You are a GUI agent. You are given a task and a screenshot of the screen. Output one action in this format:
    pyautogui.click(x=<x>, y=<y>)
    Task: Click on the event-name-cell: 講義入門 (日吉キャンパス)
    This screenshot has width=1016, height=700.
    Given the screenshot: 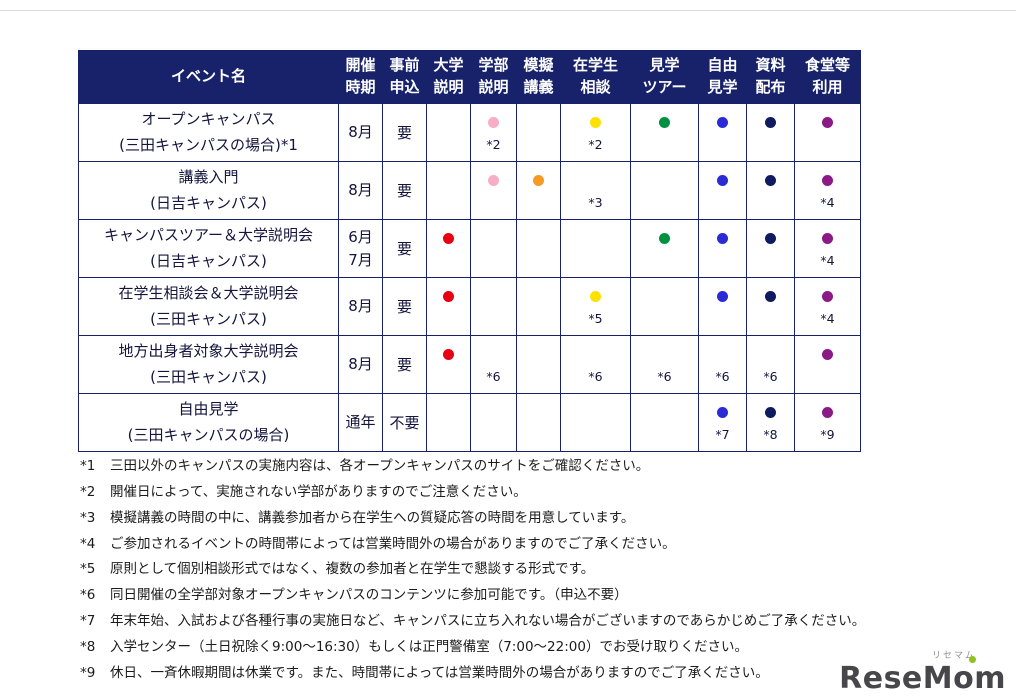 What is the action you would take?
    pyautogui.click(x=208, y=190)
    